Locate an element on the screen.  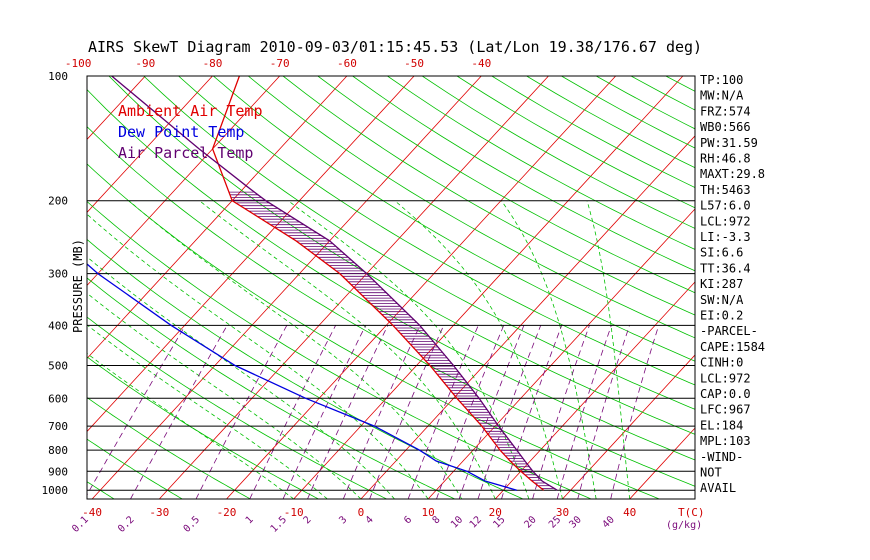
bottom-temperature-tick: 0 is located at coordinates (361, 512).